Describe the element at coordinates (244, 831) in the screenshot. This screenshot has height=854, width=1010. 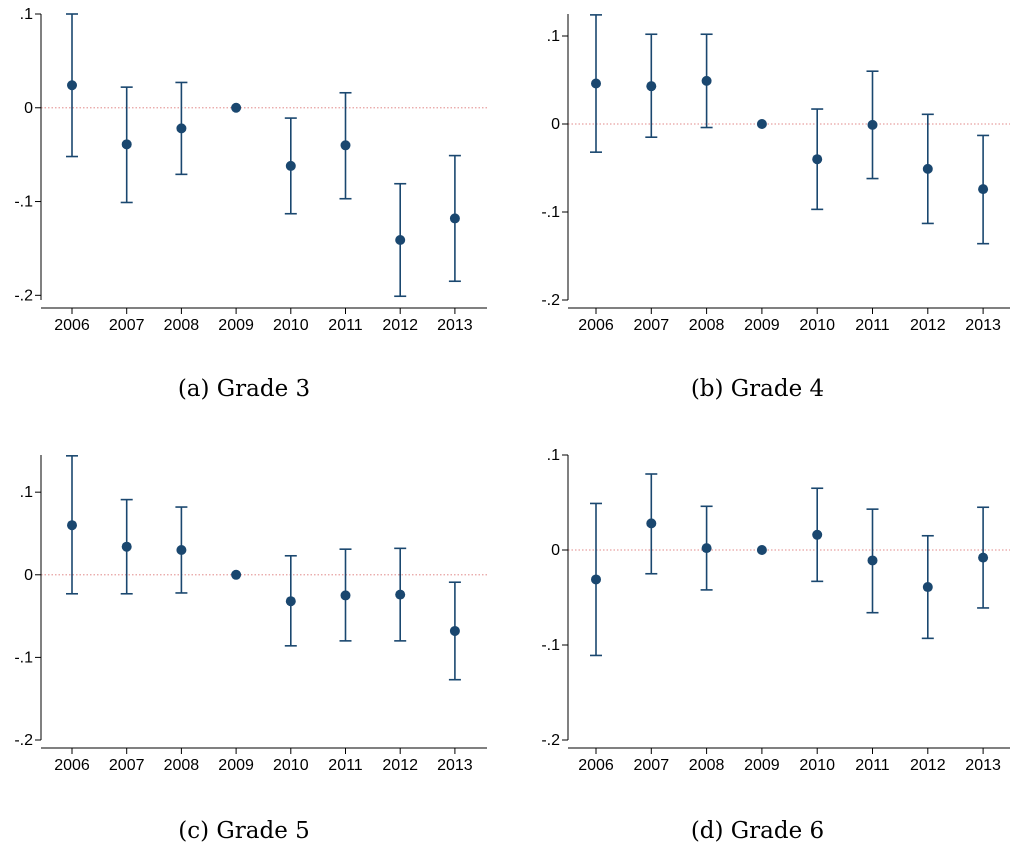
I see `caption-c: (c) Grade 5` at that location.